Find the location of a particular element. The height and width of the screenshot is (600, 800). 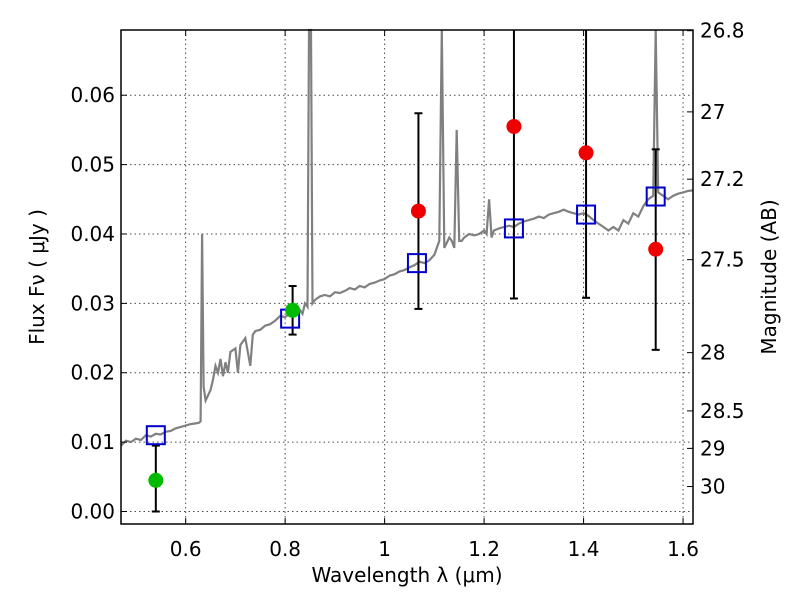

y-tick-label: 0.03 is located at coordinates (92, 303).